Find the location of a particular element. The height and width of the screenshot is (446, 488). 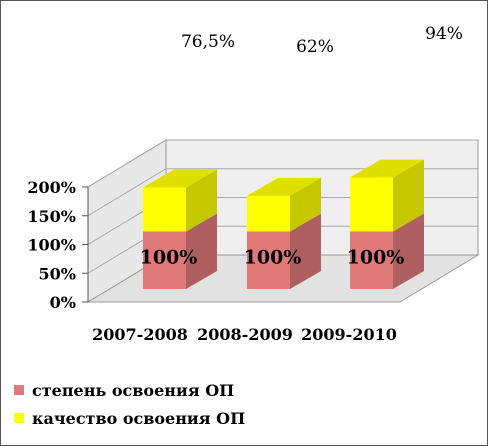

y-tick-label: 100% is located at coordinates (51, 245).